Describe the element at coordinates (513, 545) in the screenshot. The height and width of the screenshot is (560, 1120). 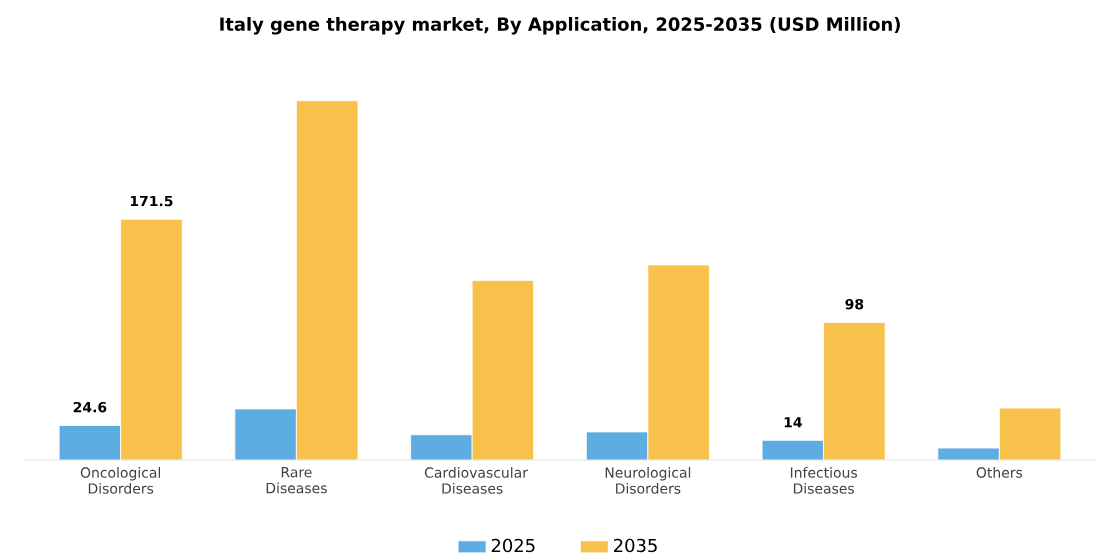
I see `legend-label: 2025` at that location.